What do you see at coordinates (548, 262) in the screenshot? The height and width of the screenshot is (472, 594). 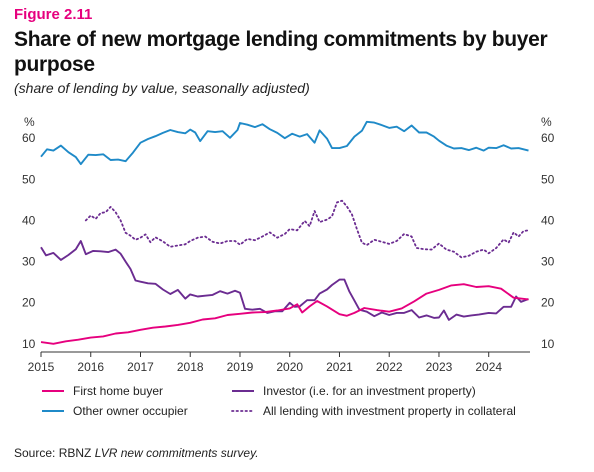 I see `y-tick-label-right-30: 30` at bounding box center [548, 262].